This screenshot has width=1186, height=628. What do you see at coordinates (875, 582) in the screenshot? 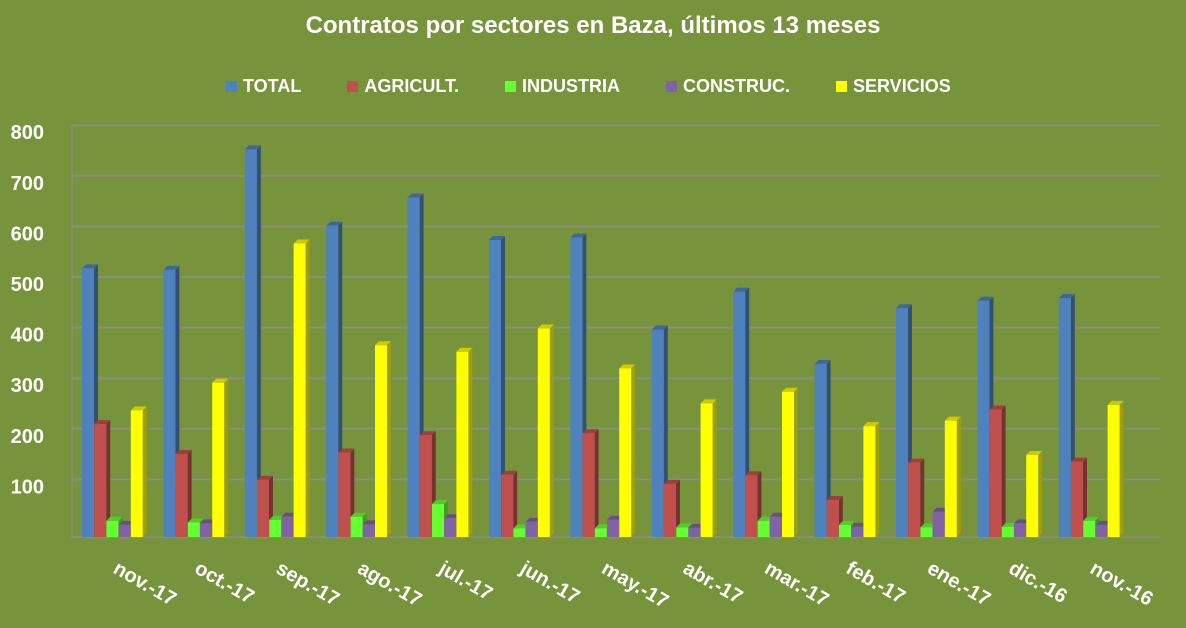
I see `x-tick-label: feb.-17` at bounding box center [875, 582].